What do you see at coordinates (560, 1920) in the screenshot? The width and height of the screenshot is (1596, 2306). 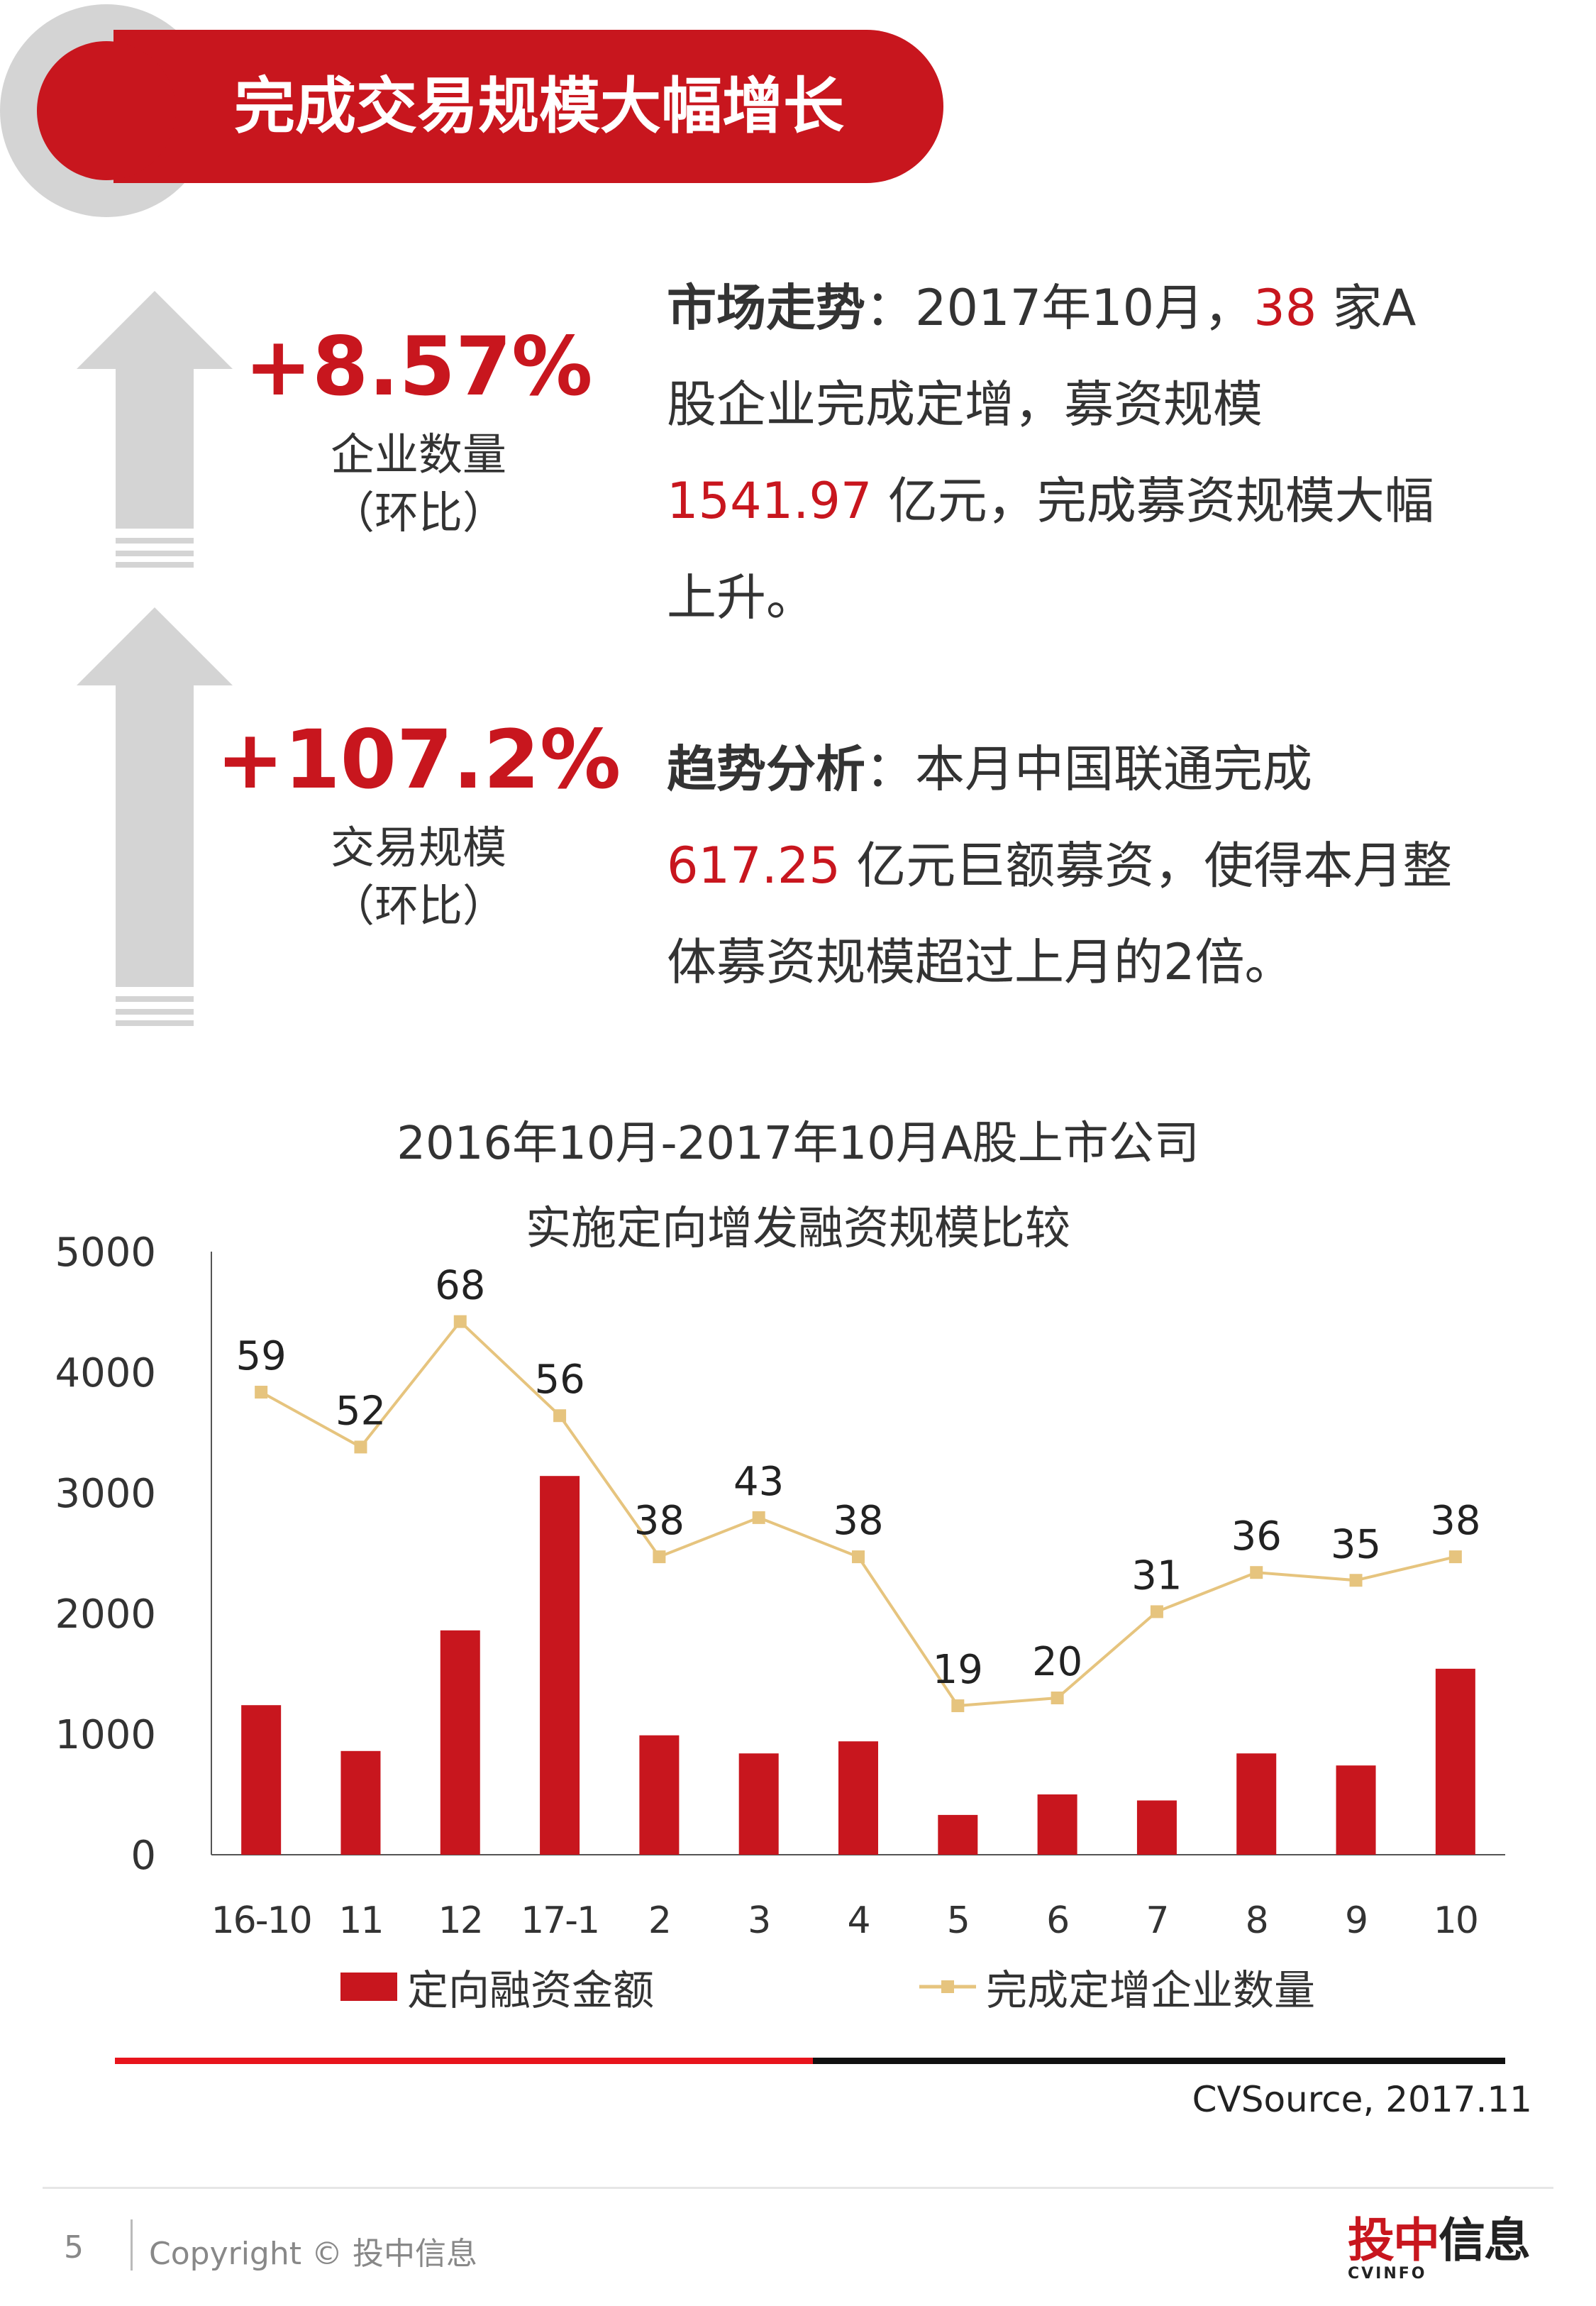 I see `x-tick-label: 17-1` at bounding box center [560, 1920].